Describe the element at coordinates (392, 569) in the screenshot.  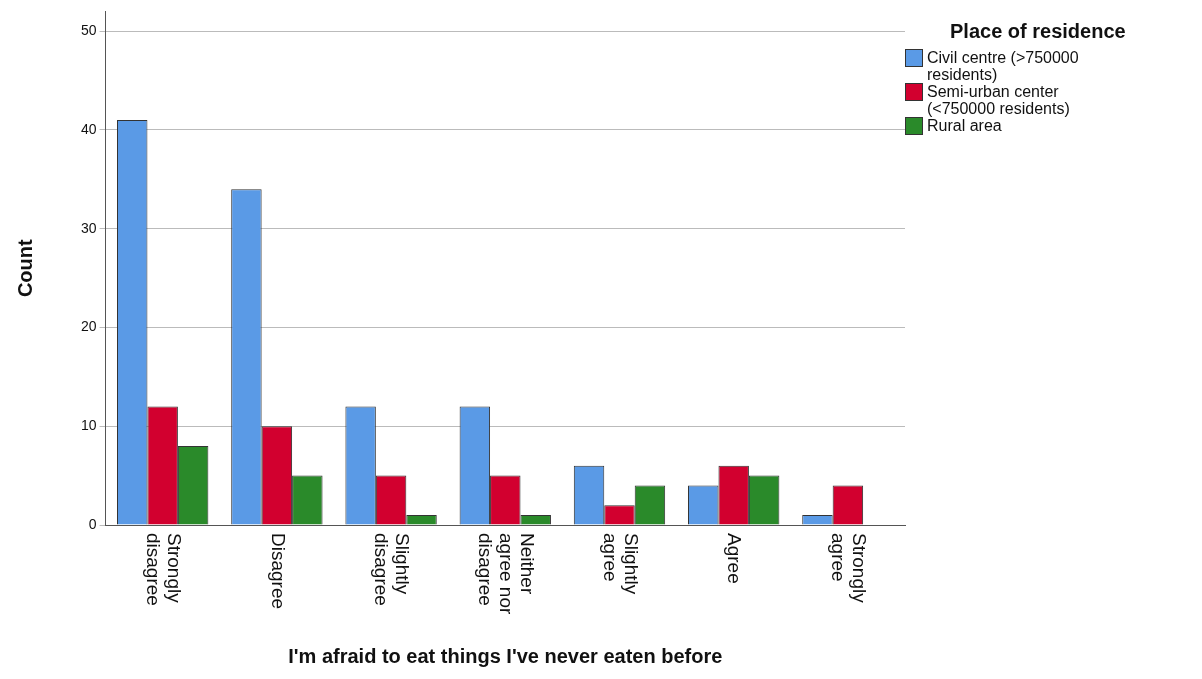
I see `x-tick-label: Slightly disagree` at that location.